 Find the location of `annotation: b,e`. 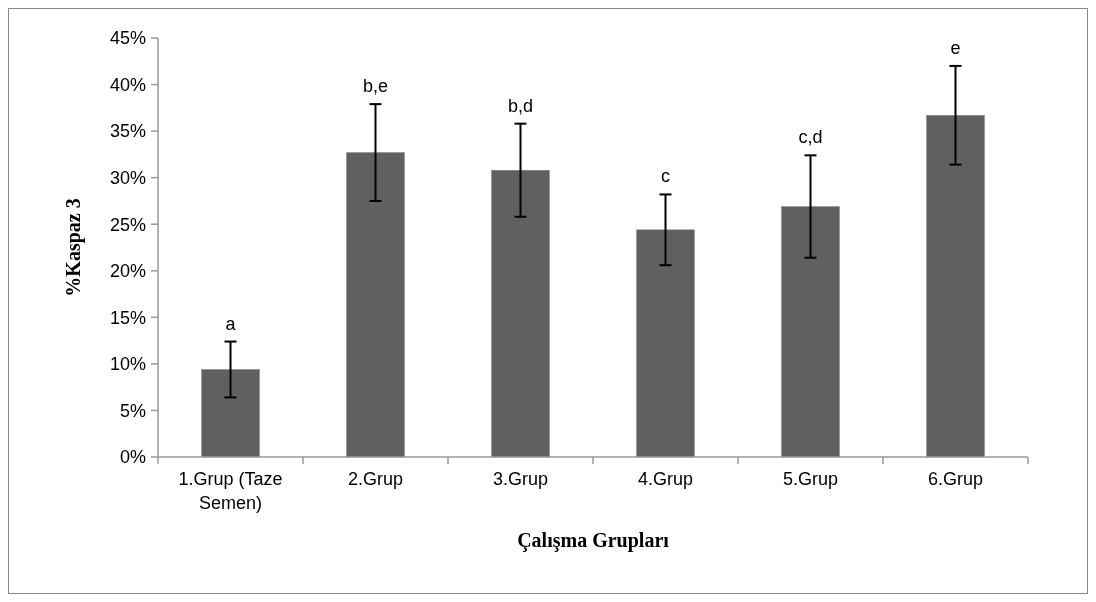

annotation: b,e is located at coordinates (375, 86).